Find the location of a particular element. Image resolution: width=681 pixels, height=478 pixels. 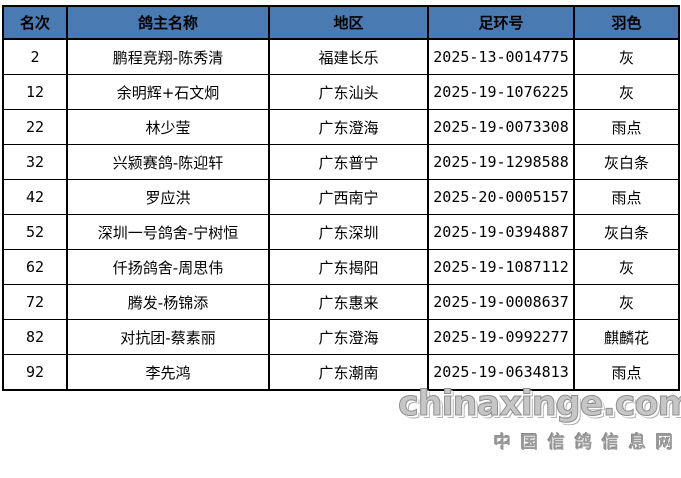

table-row: 62 仟扬鸽舍-周思伟 广东揭阳 2025-19-1087112 灰 is located at coordinates (341, 267).